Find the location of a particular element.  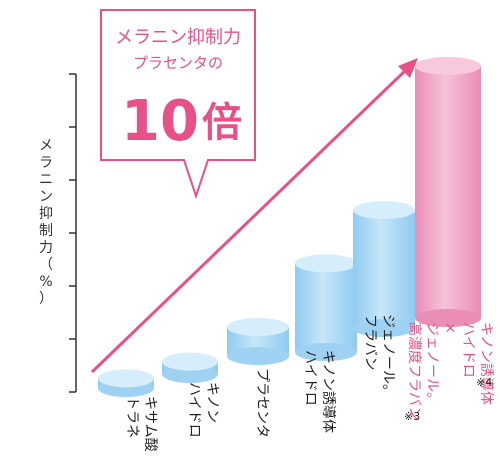

y-axis-label: メラニン抑制力（%） is located at coordinates (46, 222).